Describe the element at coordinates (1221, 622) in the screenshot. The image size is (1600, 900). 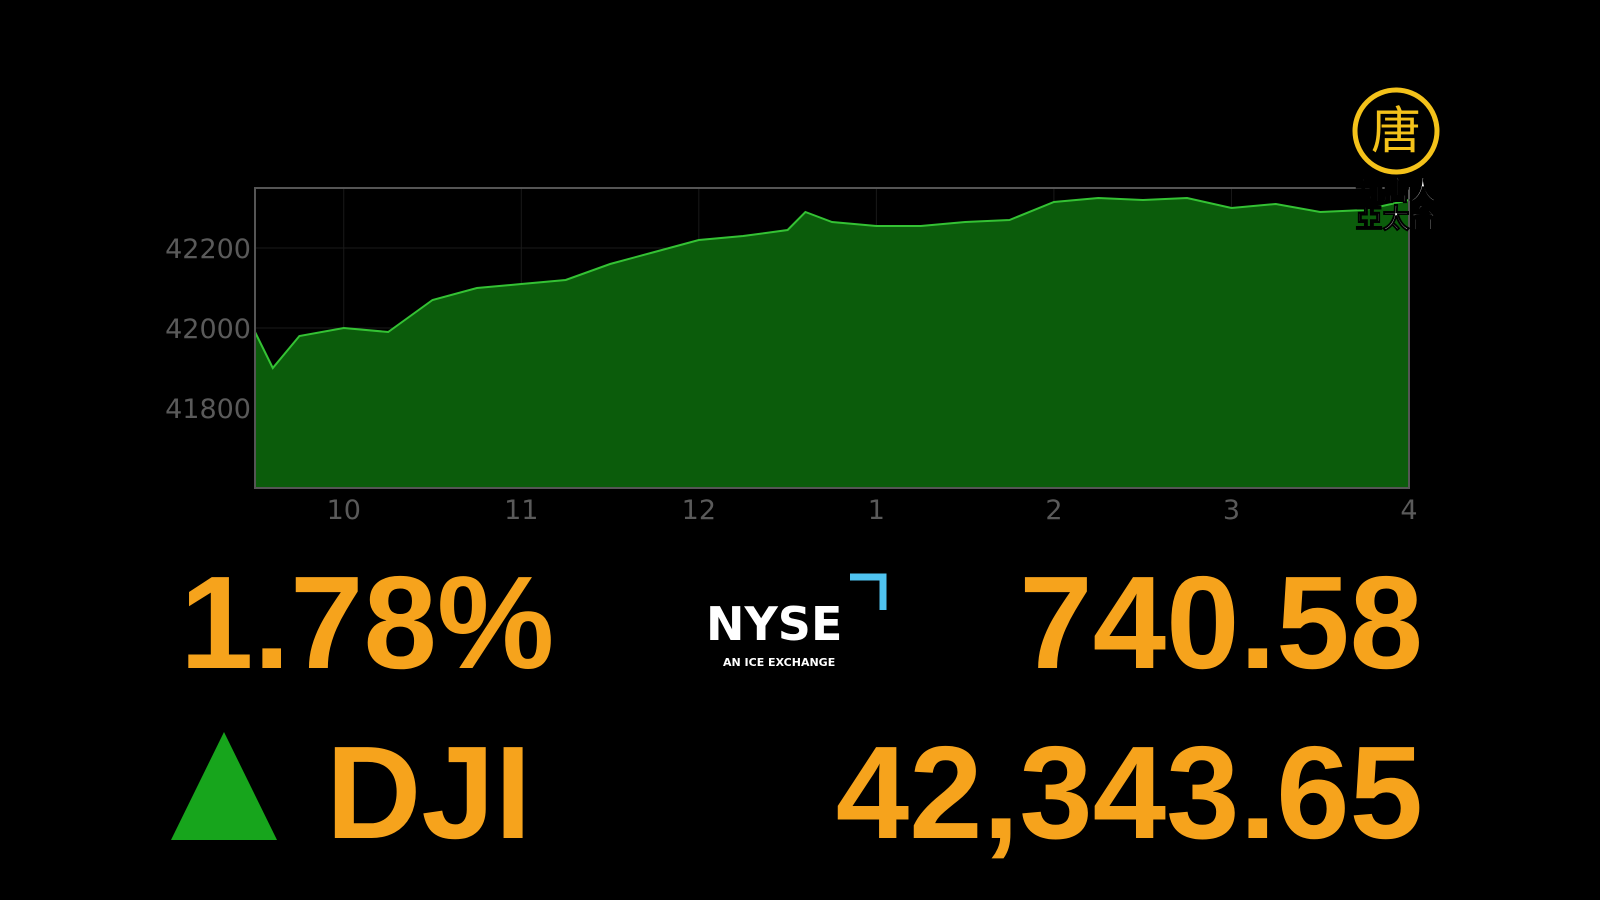
I see `change-points: 740.58` at that location.